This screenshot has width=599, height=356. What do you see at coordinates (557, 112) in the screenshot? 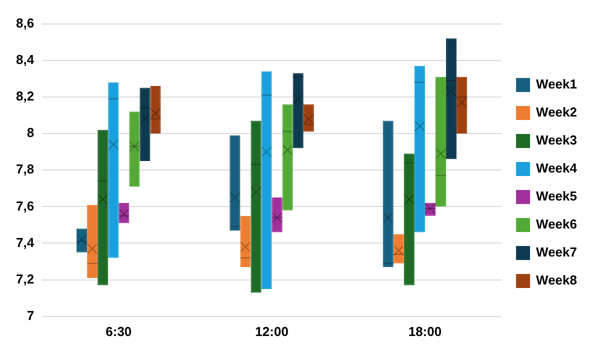
I see `legend-label: Week2` at bounding box center [557, 112].